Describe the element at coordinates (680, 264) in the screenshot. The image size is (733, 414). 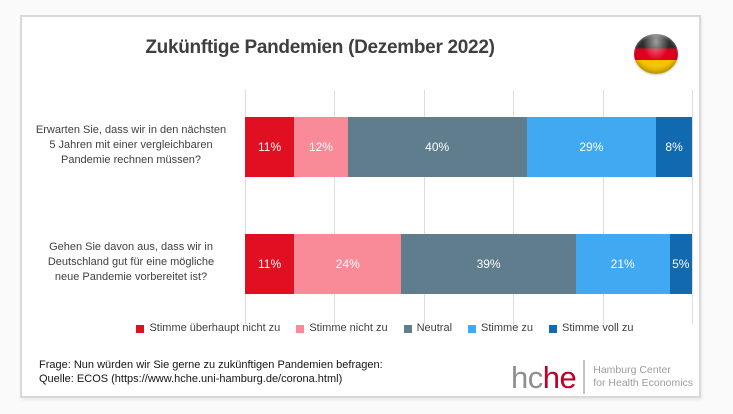
I see `bar-segment: 5%` at that location.